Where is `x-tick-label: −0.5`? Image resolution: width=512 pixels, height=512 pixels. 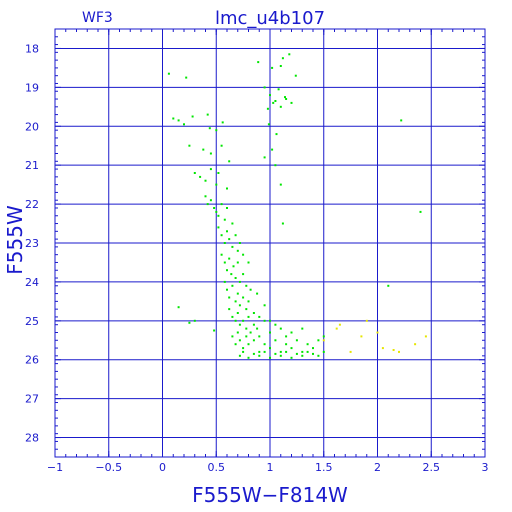
x-tick-label: −0.5 is located at coordinates (108, 467).